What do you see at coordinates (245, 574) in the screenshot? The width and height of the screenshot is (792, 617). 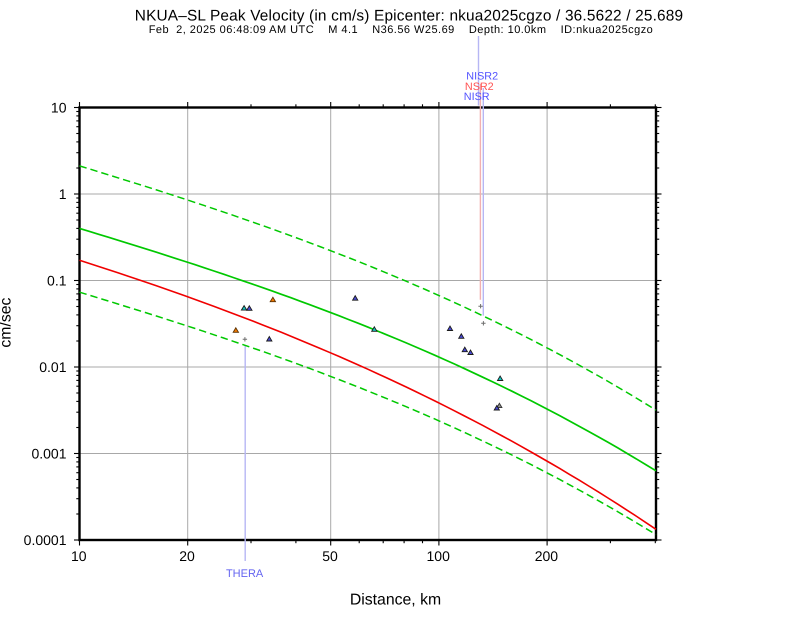 I see `svg-text: THERA` at bounding box center [245, 574].